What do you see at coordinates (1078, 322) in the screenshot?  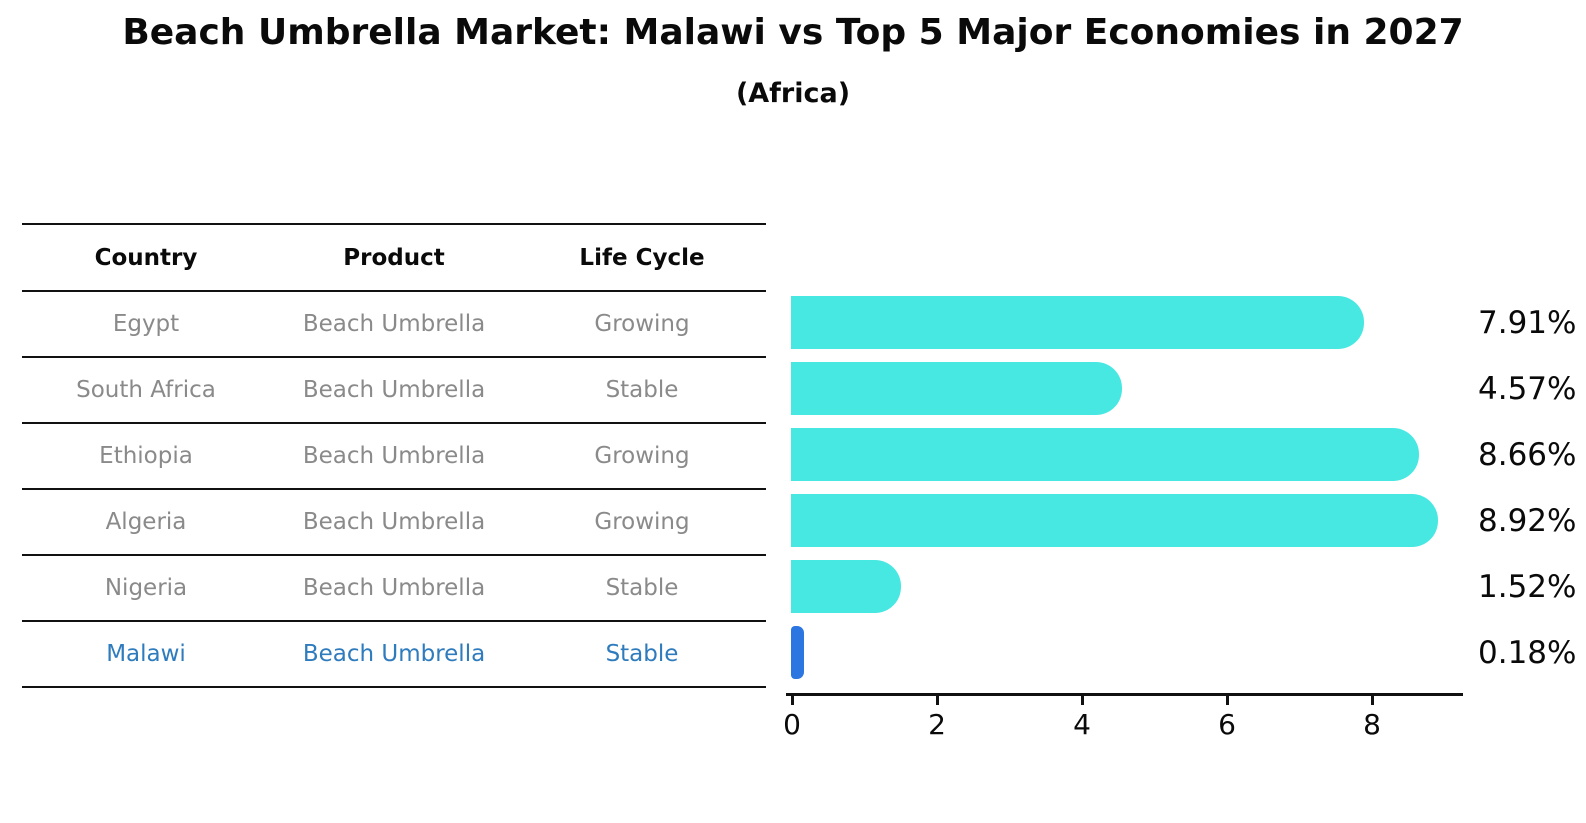 I see `bar-egypt` at bounding box center [1078, 322].